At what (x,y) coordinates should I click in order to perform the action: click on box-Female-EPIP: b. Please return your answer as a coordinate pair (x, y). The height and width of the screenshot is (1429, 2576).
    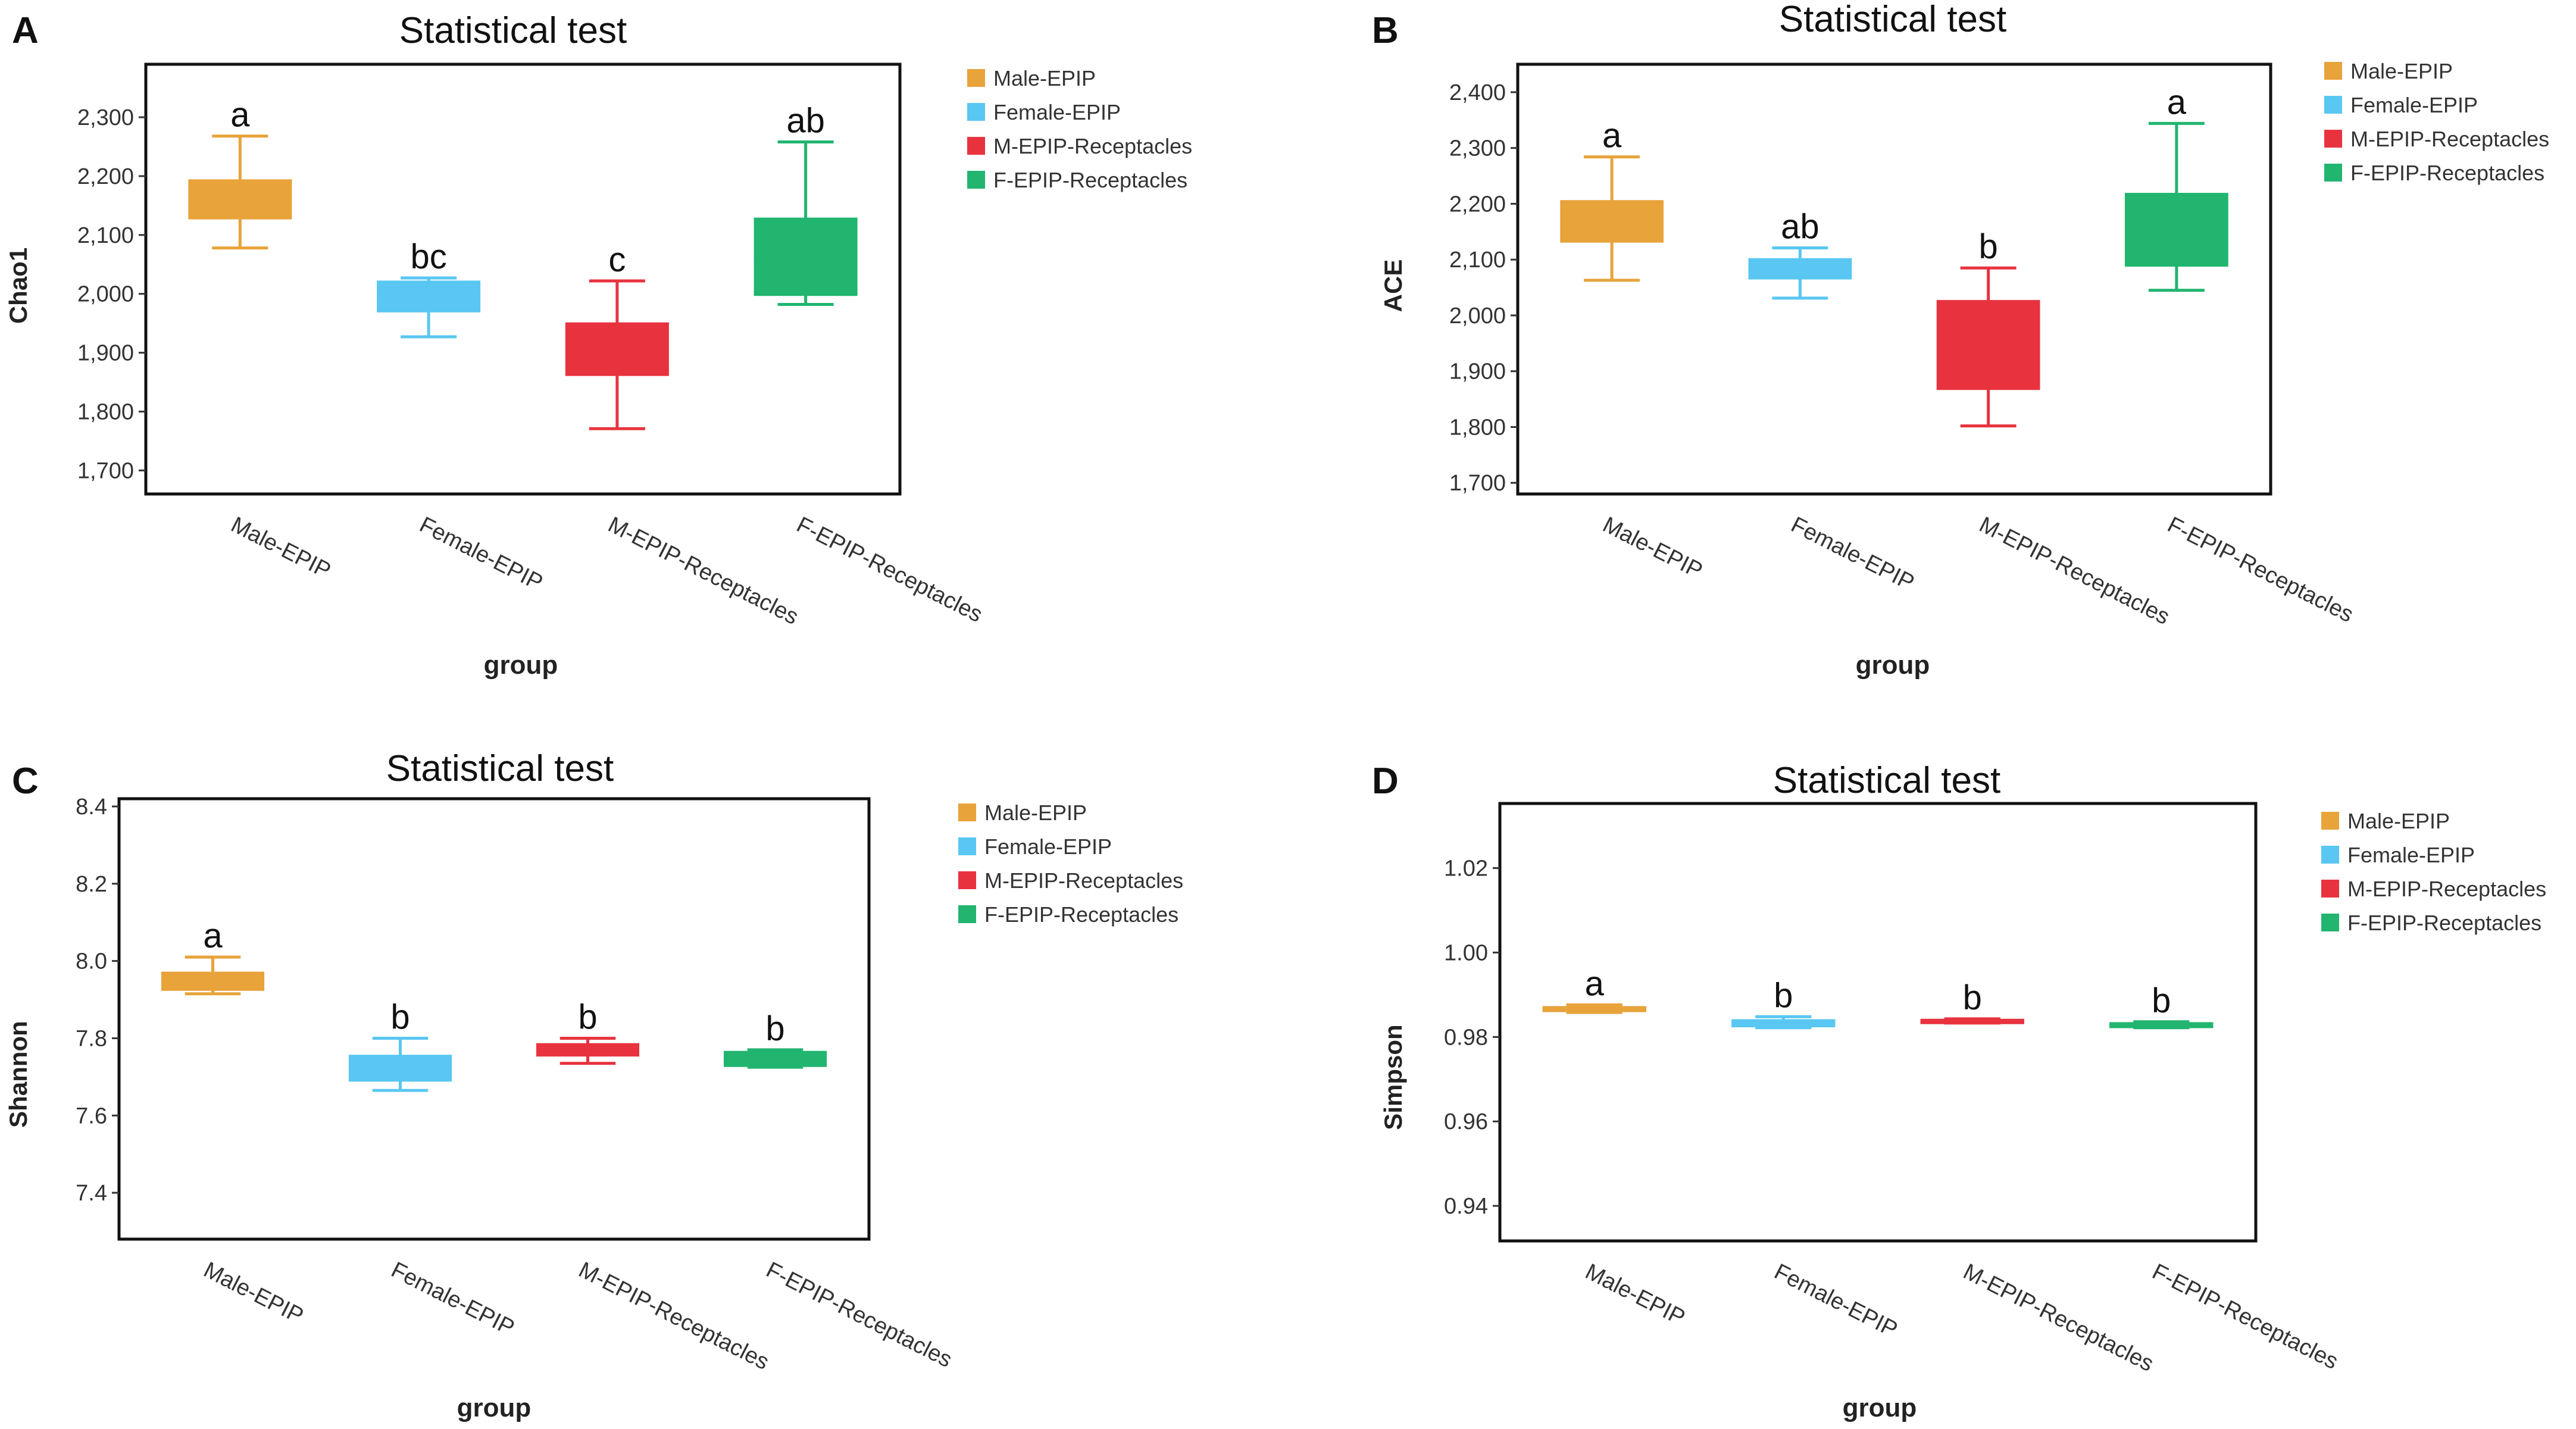
    Looking at the image, I should click on (400, 1045).